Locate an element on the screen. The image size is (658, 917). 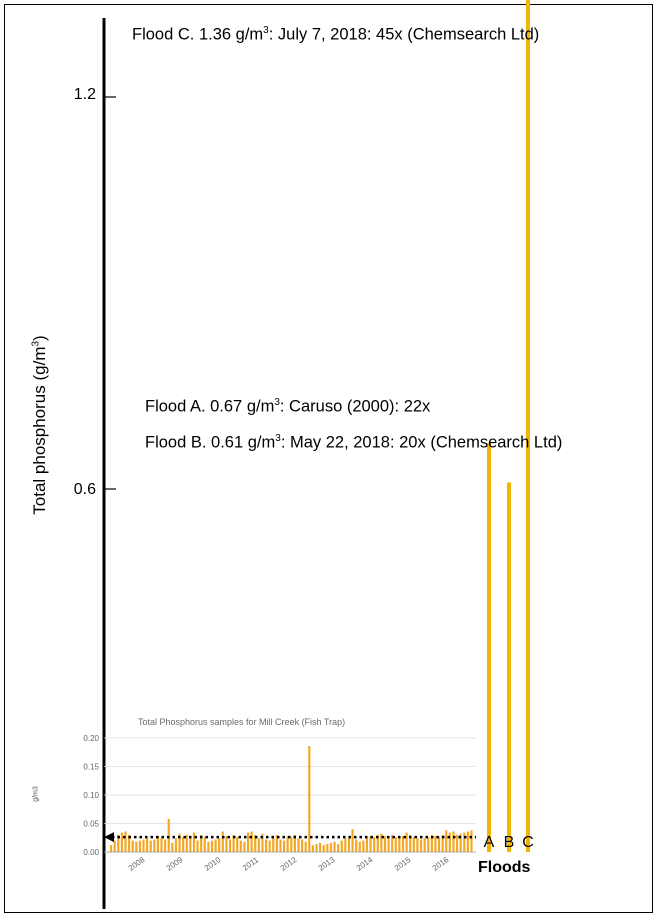
reference-arrow-icon is located at coordinates (109, 837).